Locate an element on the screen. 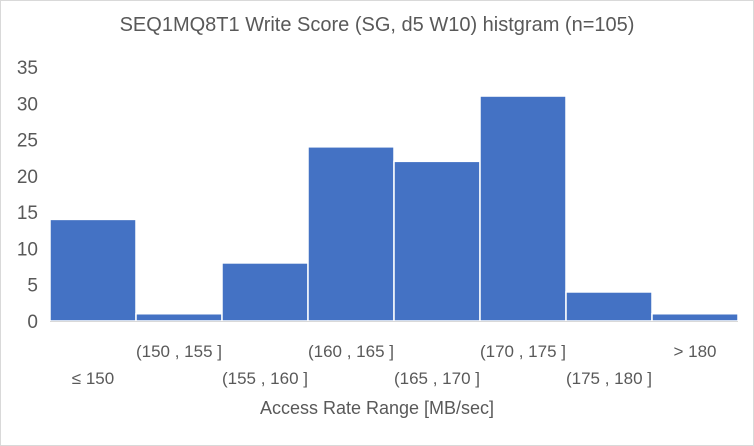  y-tick-label: 30 is located at coordinates (27, 104).